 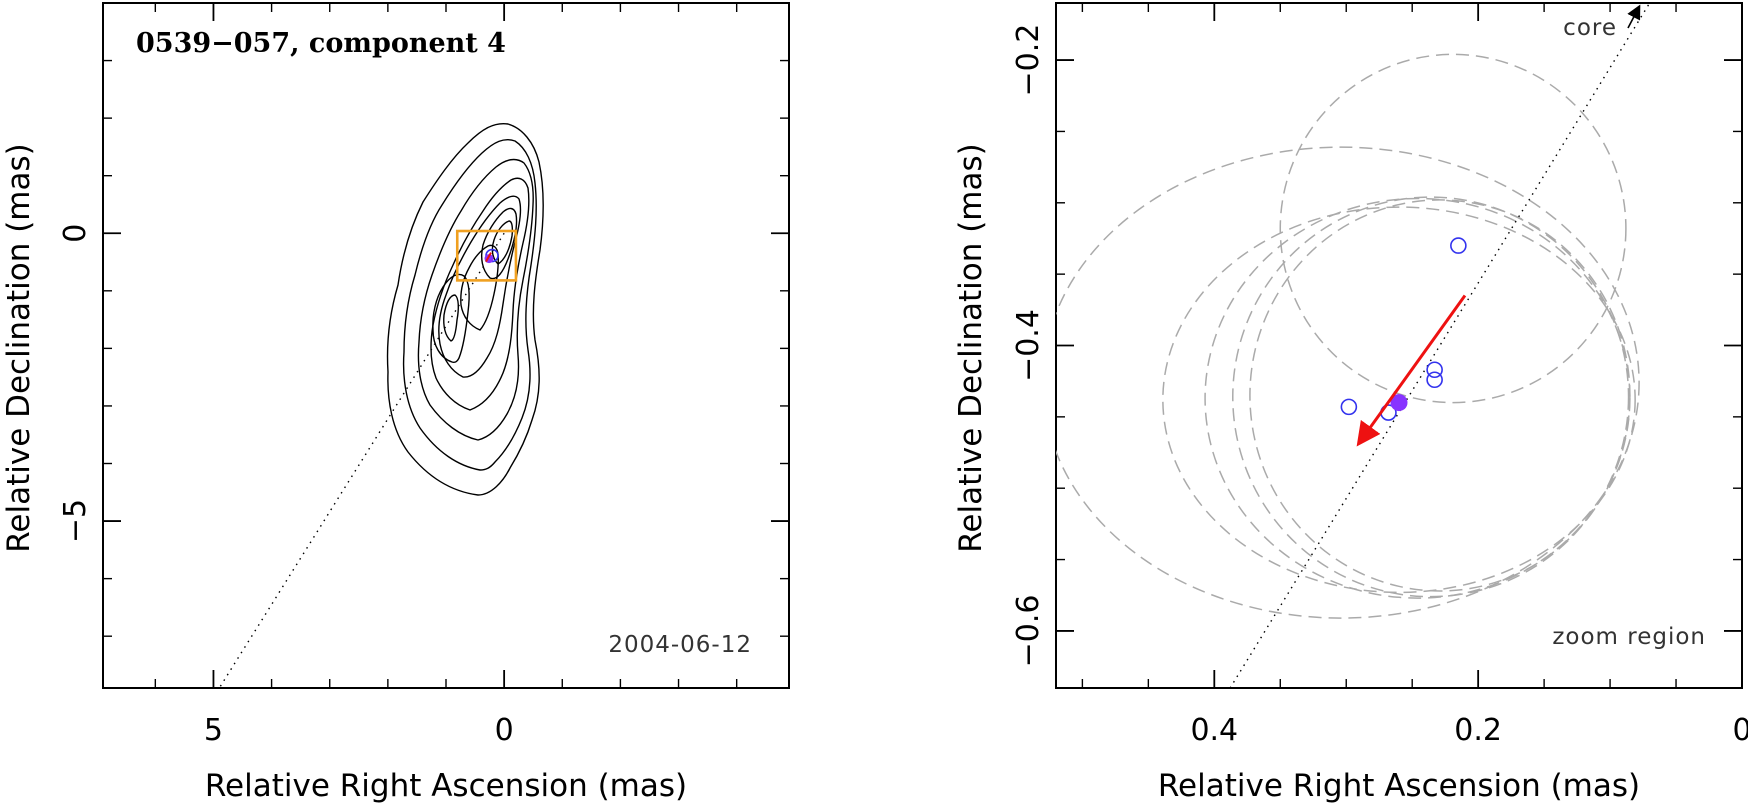 What do you see at coordinates (1028, 345) in the screenshot?
I see `right-y-tick-label: −0.4` at bounding box center [1028, 345].